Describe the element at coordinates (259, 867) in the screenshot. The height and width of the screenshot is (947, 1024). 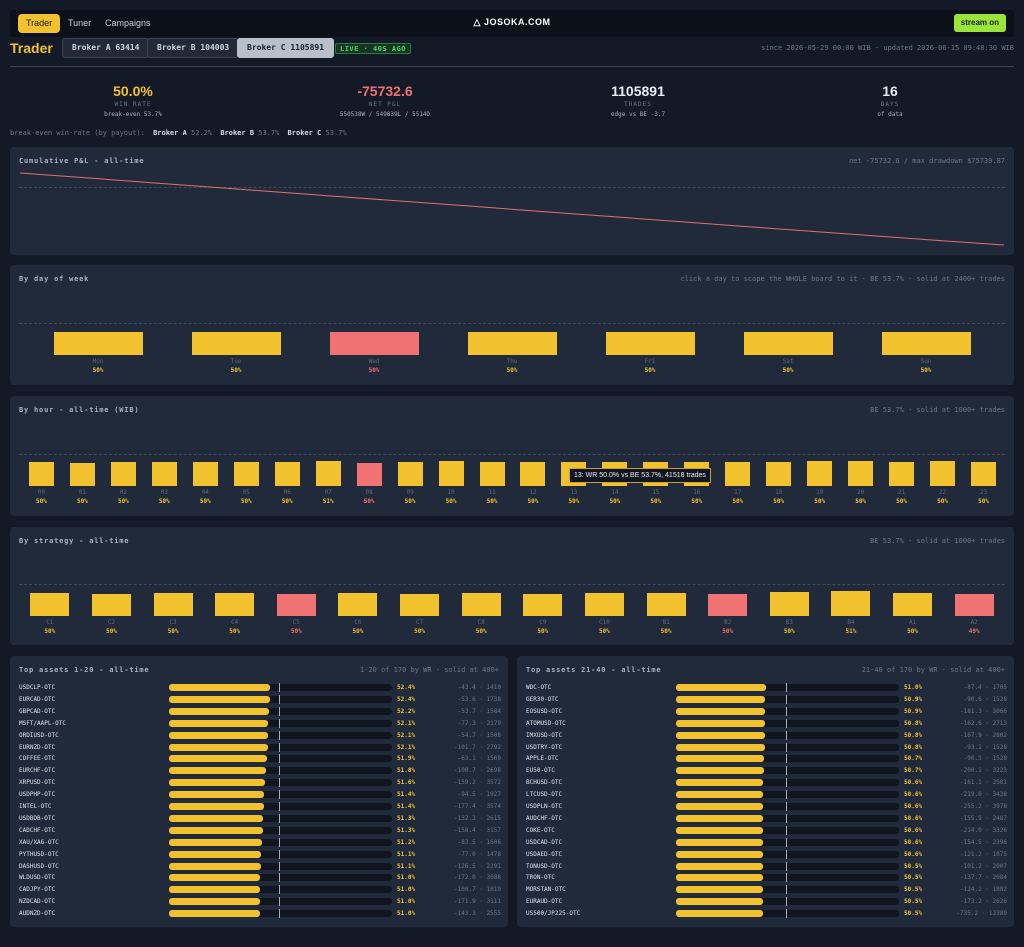
I see `asset-row: DASHUSD-OTC 51.1% -126.5 · 2291` at that location.